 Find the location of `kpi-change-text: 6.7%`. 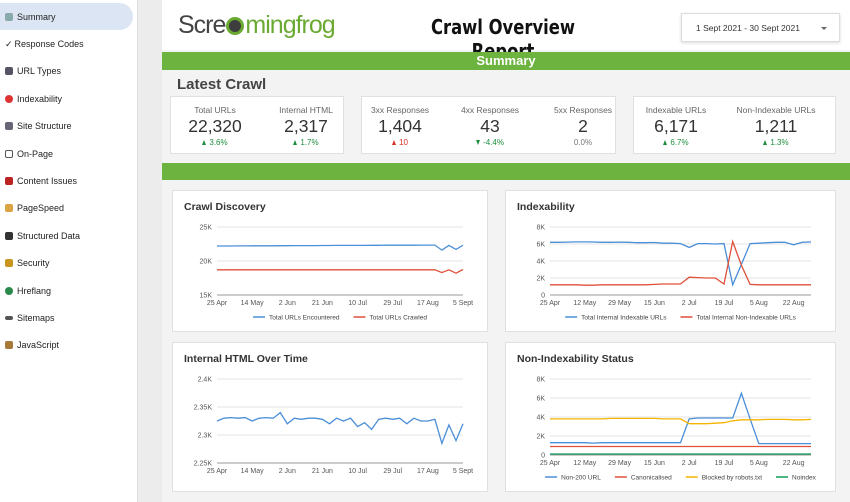

kpi-change-text: 6.7% is located at coordinates (679, 142).